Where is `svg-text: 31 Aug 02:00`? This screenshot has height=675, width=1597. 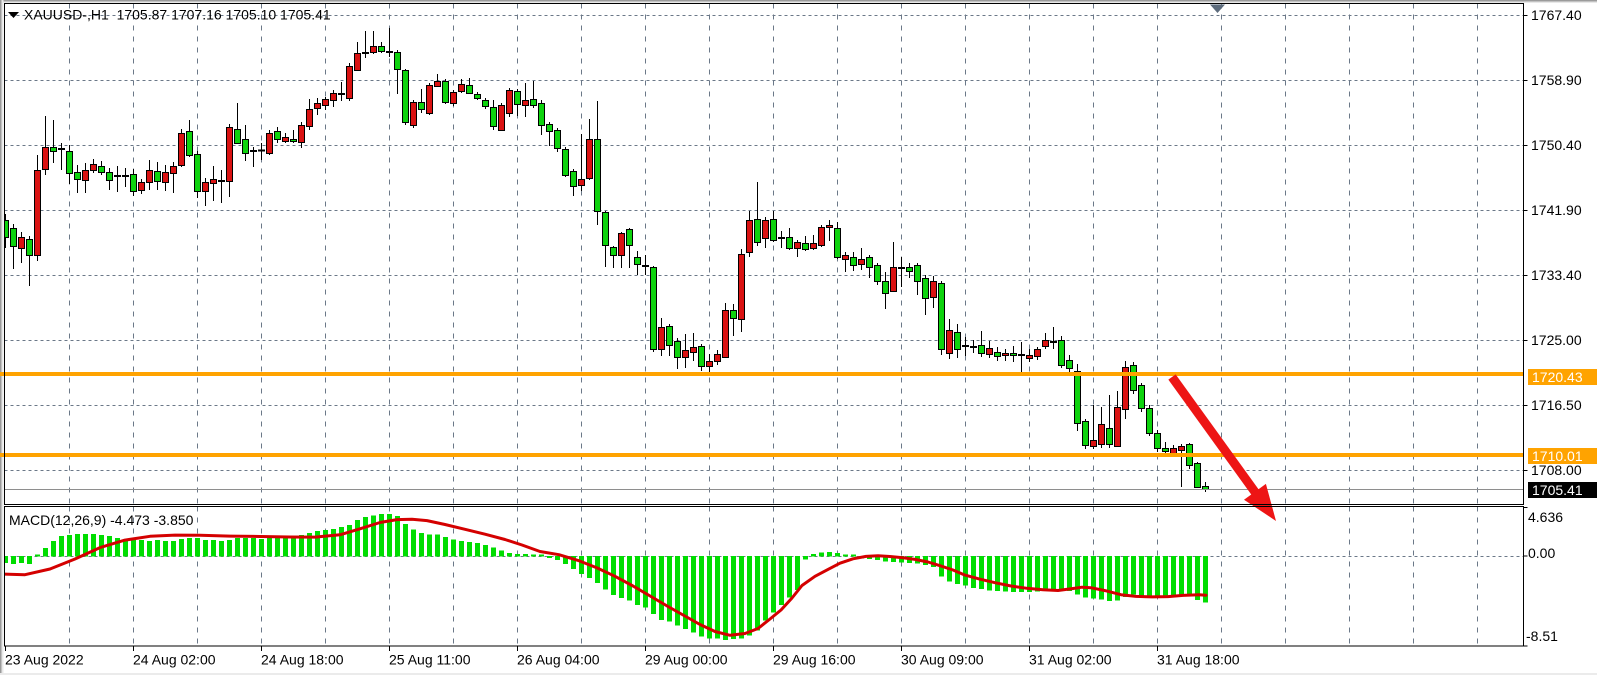
svg-text: 31 Aug 02:00 is located at coordinates (1070, 660).